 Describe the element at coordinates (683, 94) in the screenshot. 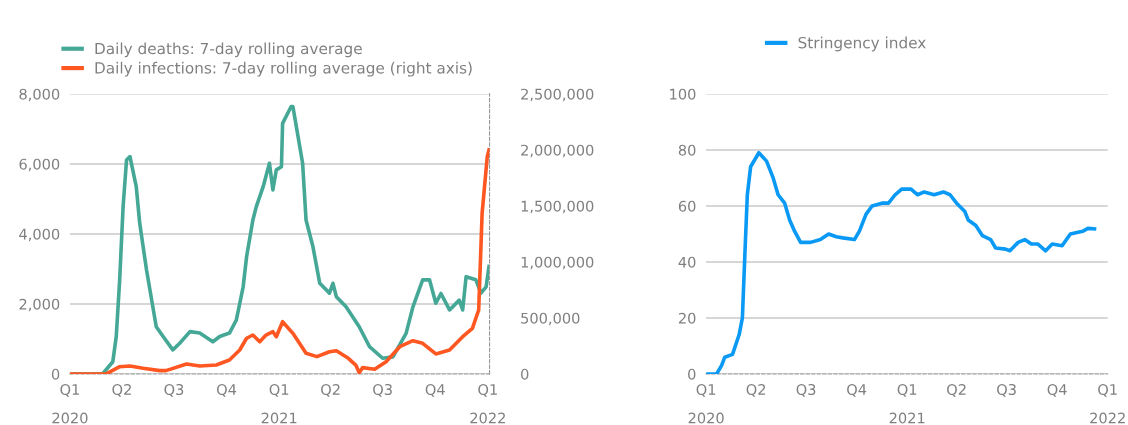

I see `y-tick-label: 100` at that location.